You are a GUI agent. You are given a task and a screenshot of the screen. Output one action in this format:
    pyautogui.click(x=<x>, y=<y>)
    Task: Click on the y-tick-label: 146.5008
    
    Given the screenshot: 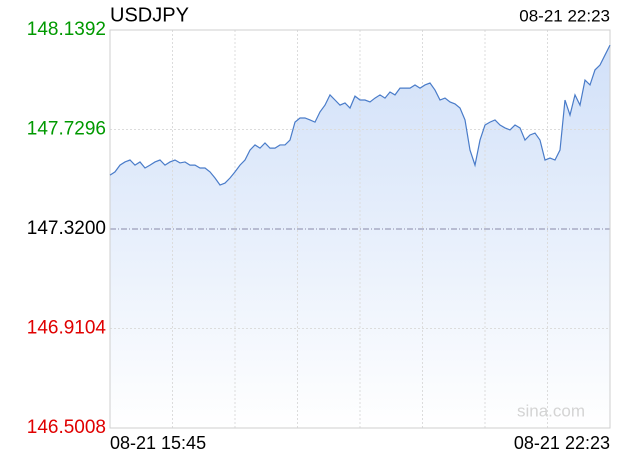 What is the action you would take?
    pyautogui.click(x=66, y=427)
    